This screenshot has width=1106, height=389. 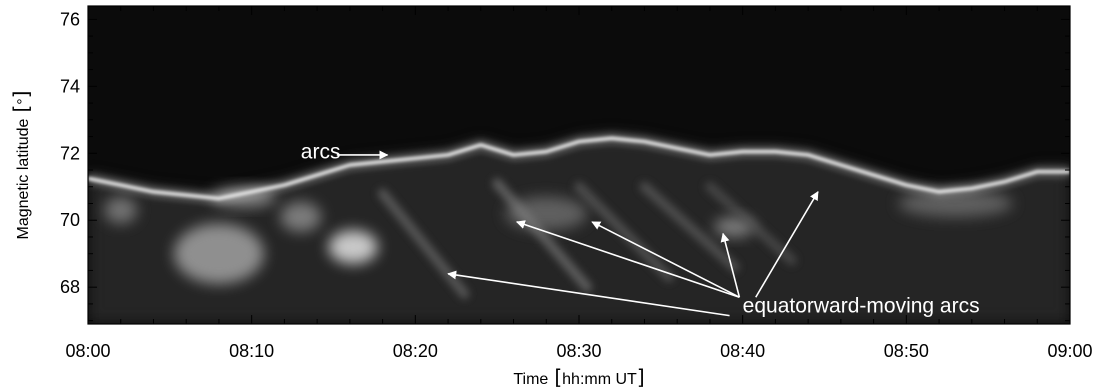 What do you see at coordinates (579, 168) in the screenshot?
I see `discrete-arc` at bounding box center [579, 168].